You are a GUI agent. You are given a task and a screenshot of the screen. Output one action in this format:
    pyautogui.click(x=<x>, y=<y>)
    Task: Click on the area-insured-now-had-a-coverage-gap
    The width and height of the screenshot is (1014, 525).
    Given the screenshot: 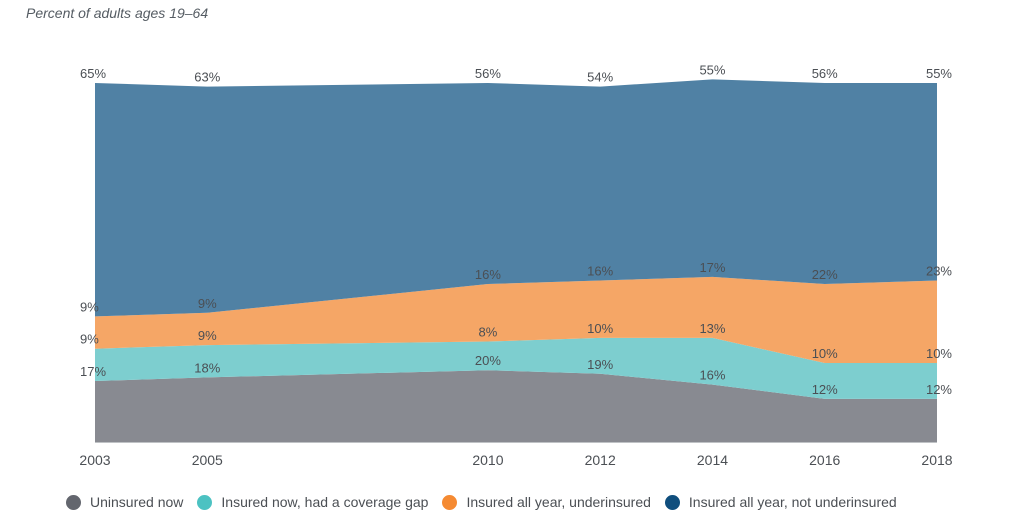 What is the action you would take?
    pyautogui.click(x=516, y=368)
    